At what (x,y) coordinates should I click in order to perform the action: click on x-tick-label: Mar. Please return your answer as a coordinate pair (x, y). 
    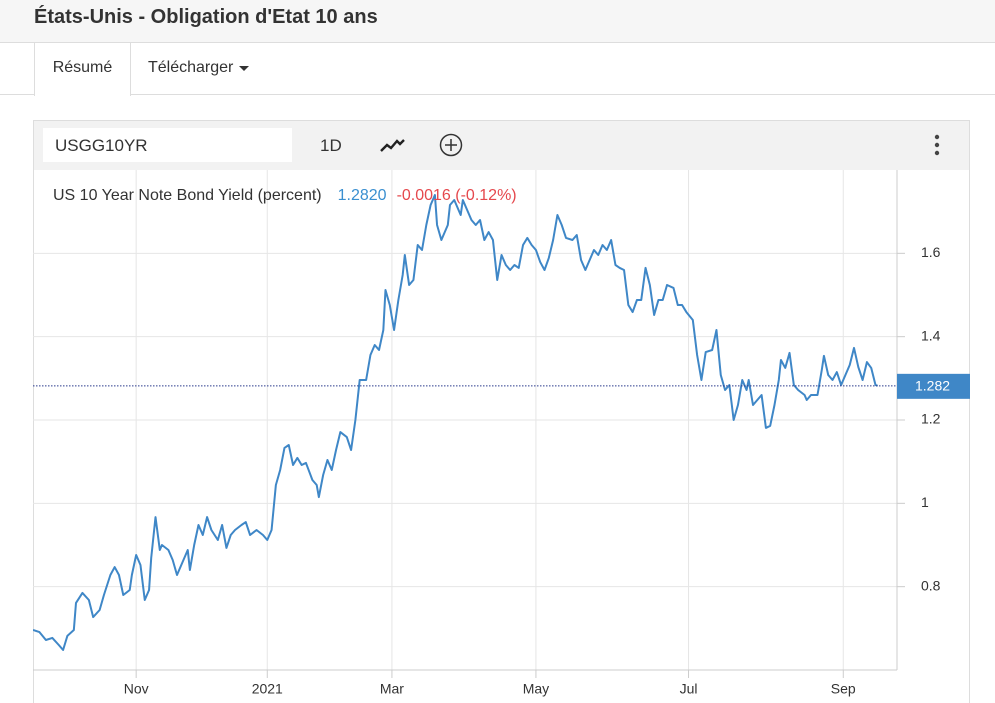
    Looking at the image, I should click on (392, 689).